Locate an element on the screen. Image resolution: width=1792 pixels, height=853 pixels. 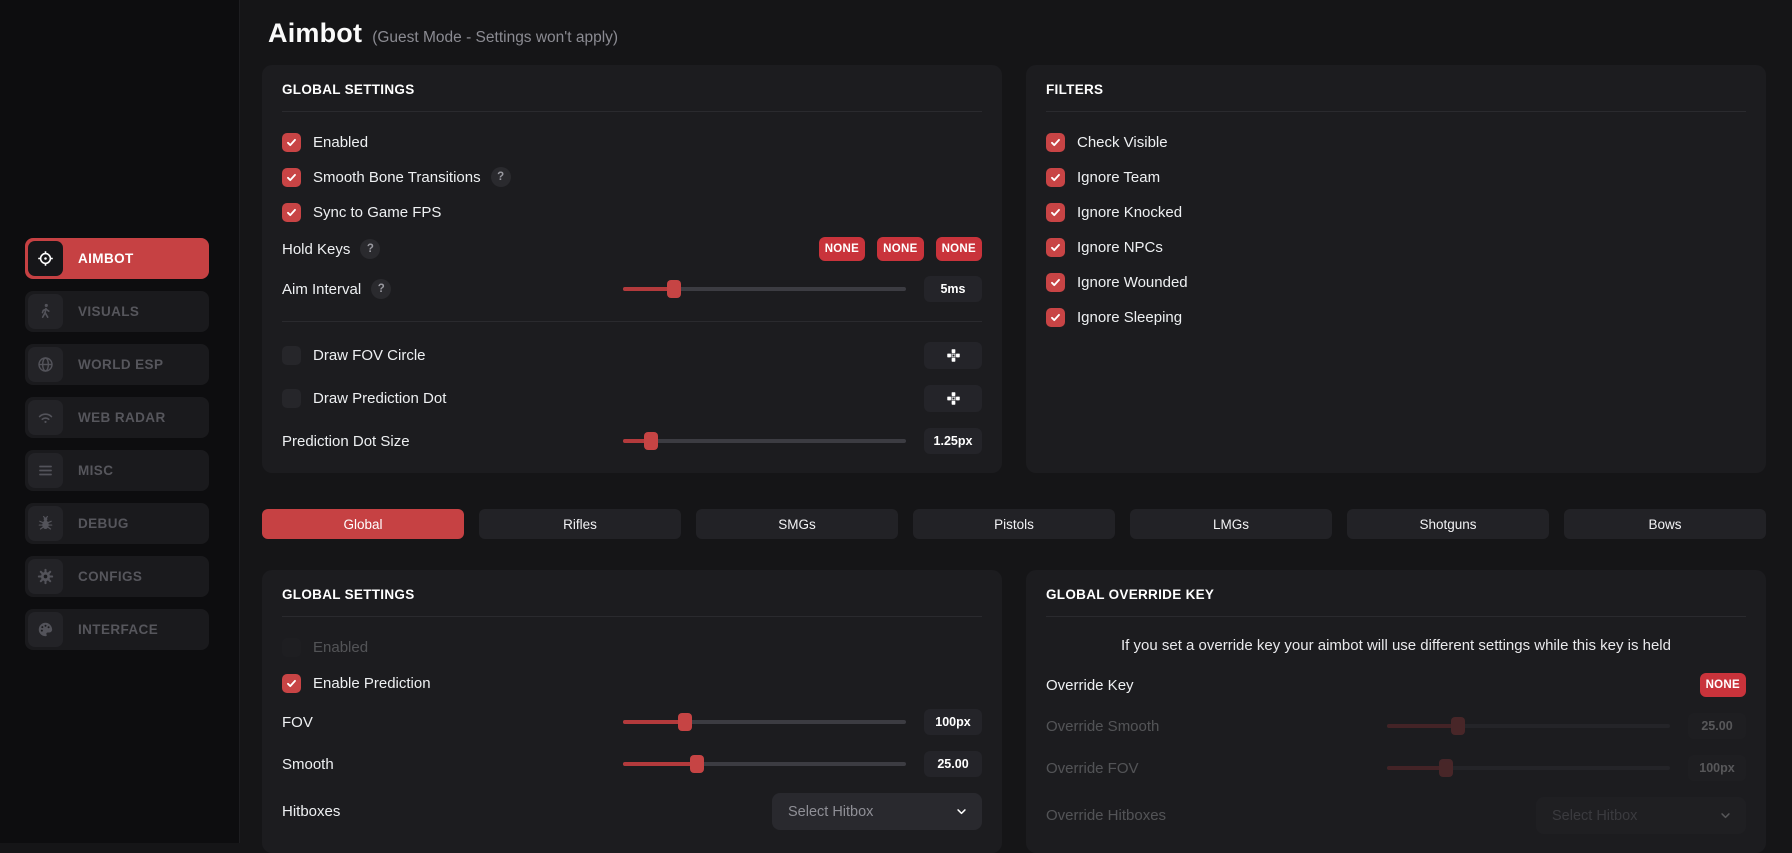
hitboxes-label: Hitboxes is located at coordinates (311, 811).